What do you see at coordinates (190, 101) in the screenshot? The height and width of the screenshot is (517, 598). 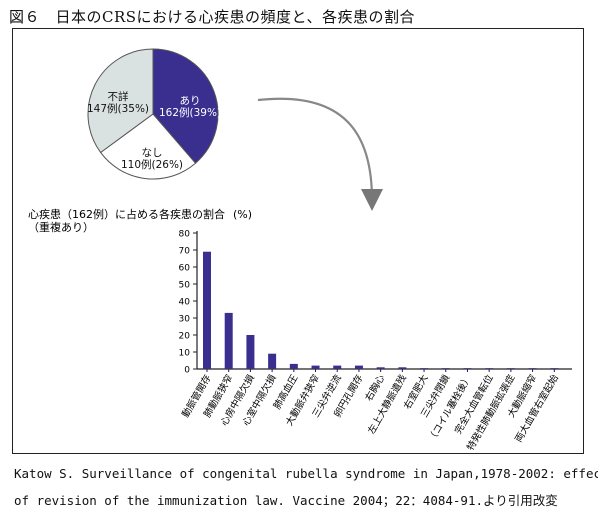 I see `pie-slice-name-0: あり` at bounding box center [190, 101].